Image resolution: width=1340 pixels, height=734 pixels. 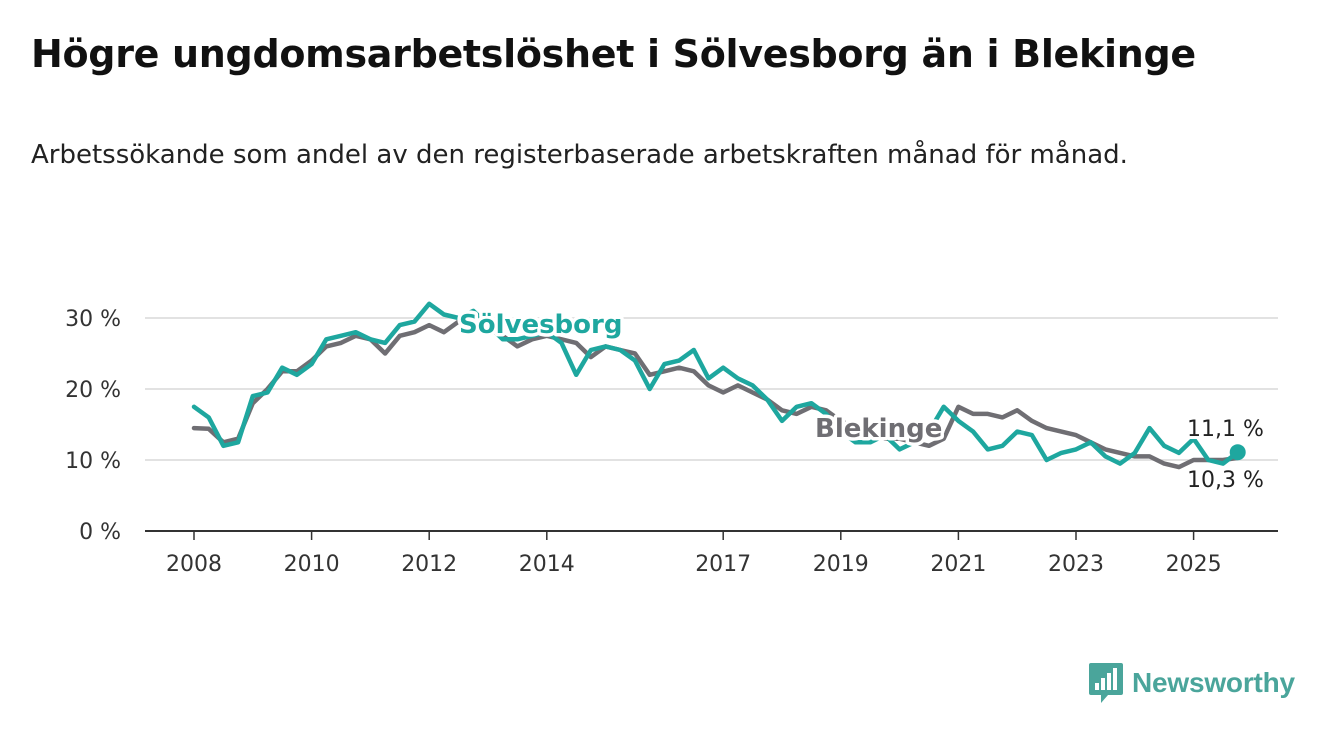 What do you see at coordinates (93, 319) in the screenshot?
I see `y-tick-label: 30 %` at bounding box center [93, 319].